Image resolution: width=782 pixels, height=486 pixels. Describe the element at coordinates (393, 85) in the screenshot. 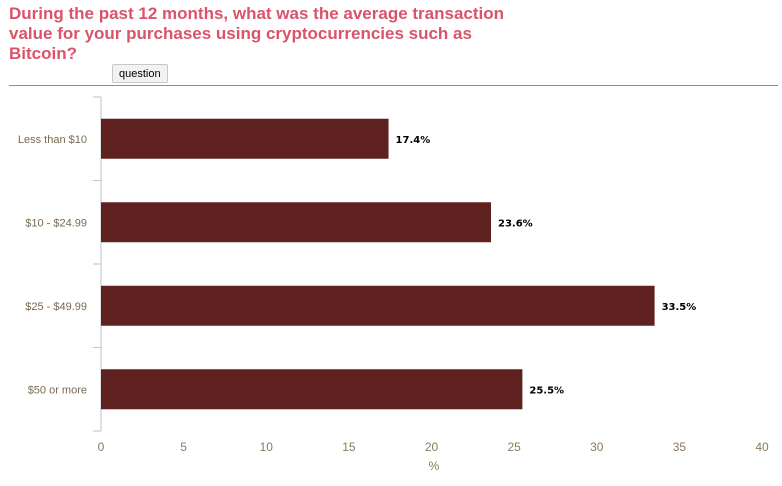

I see `title-divider` at that location.